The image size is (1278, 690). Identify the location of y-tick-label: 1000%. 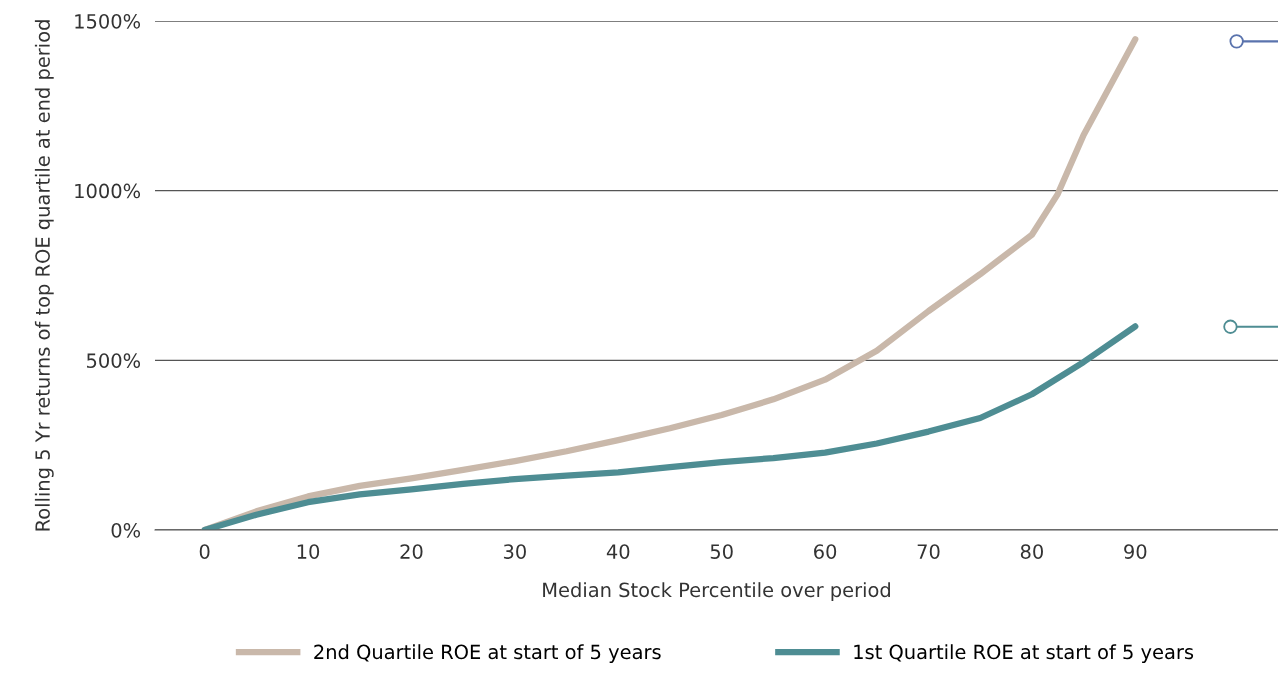
(108, 191).